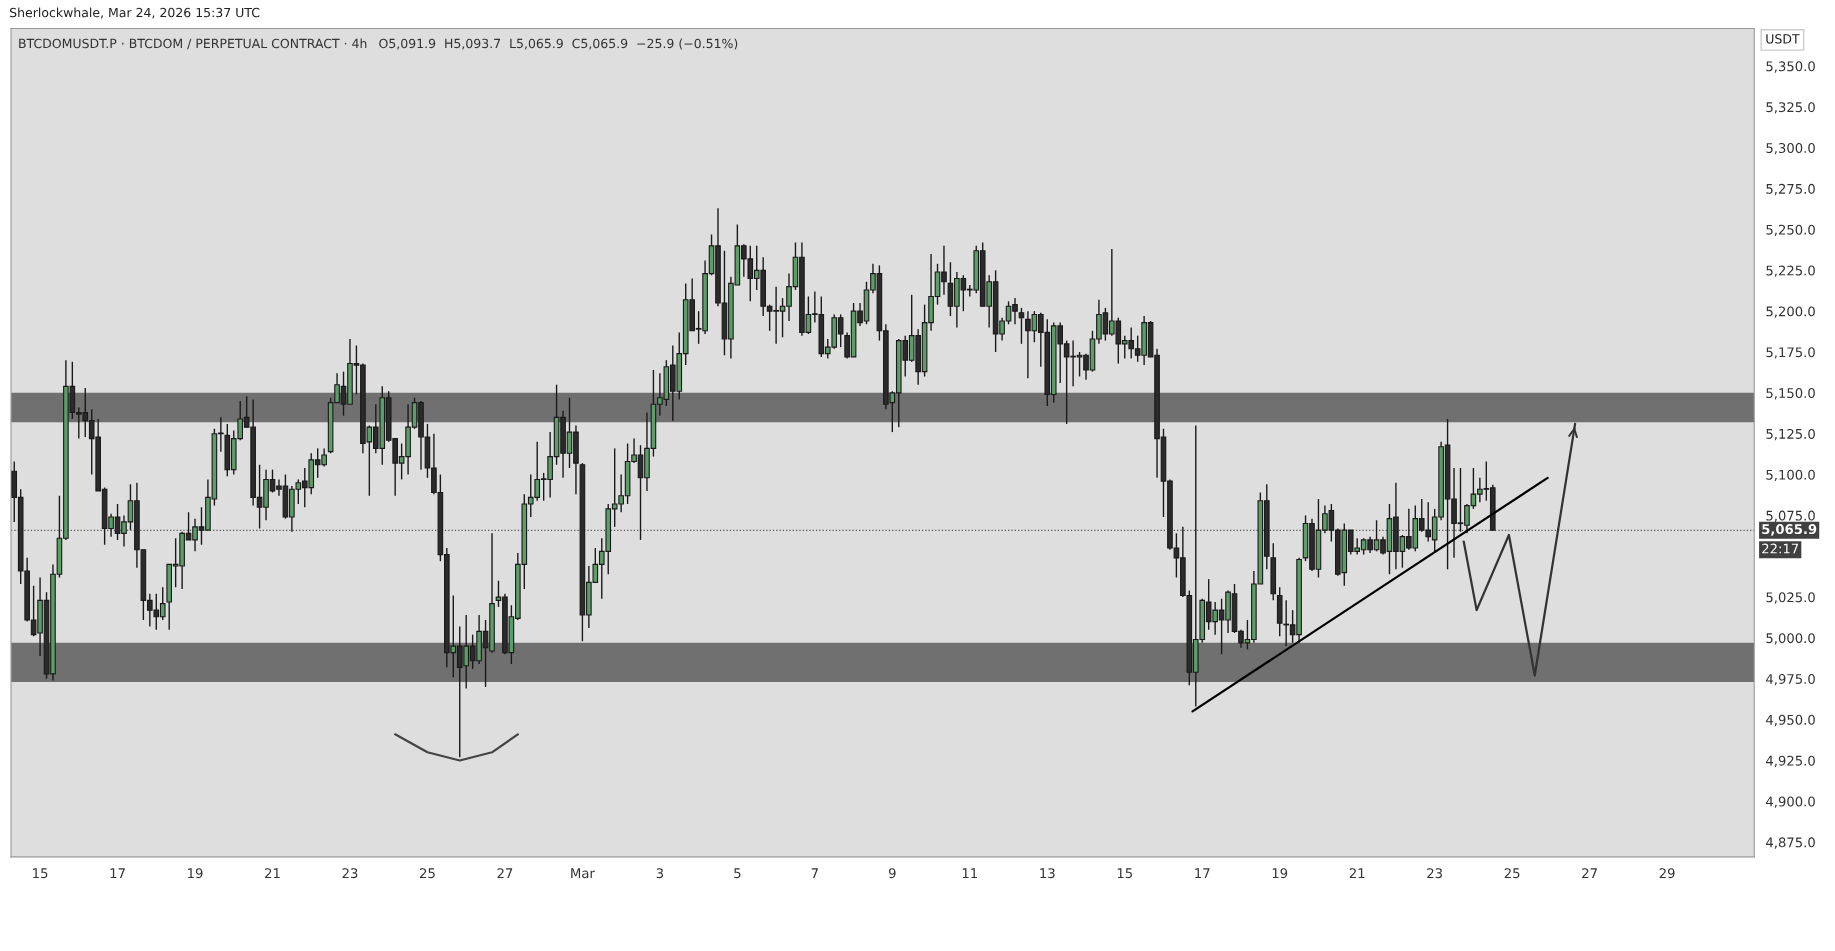 The image size is (1835, 951). Describe the element at coordinates (1790, 802) in the screenshot. I see `y-tick-label: 4,900.0` at that location.